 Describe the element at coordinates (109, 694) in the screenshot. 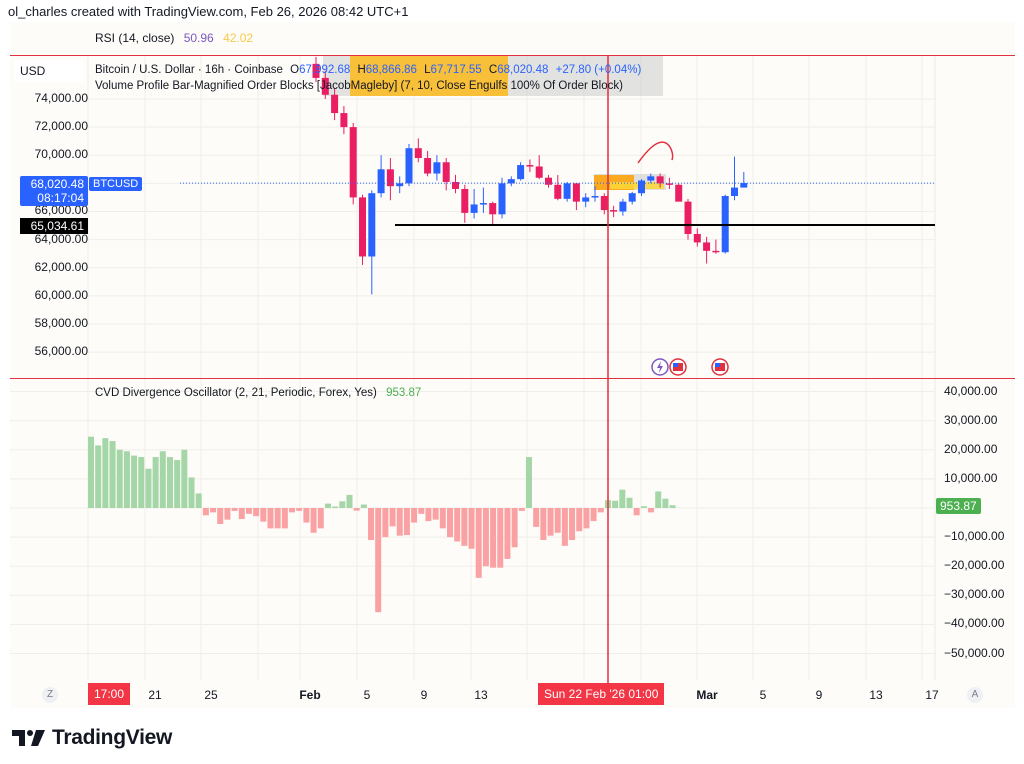

I see `time-highlight-left: 17:00` at that location.